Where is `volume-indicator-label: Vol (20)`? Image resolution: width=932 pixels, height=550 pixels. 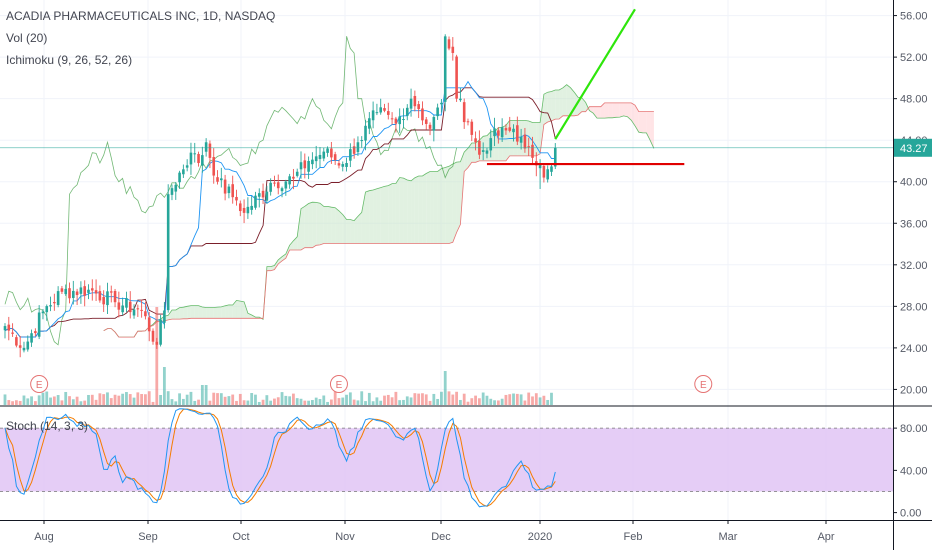
volume-indicator-label: Vol (20) is located at coordinates (26, 38).